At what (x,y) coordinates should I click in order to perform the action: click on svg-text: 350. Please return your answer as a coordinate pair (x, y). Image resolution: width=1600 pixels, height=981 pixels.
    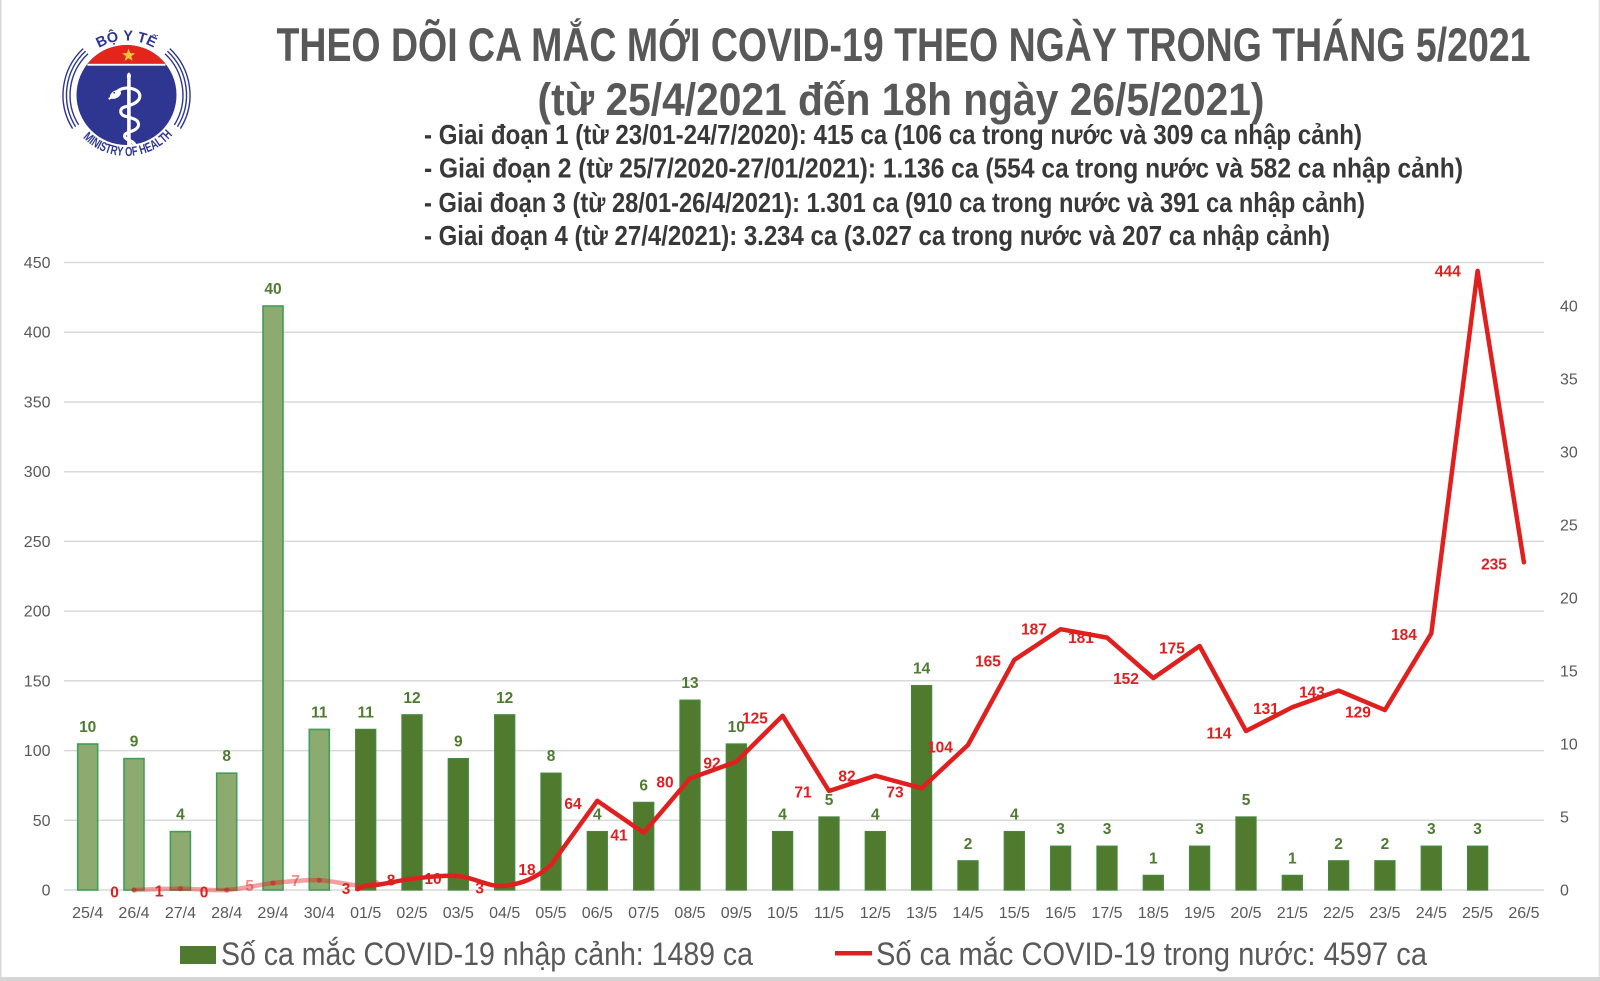
    Looking at the image, I should click on (37, 403).